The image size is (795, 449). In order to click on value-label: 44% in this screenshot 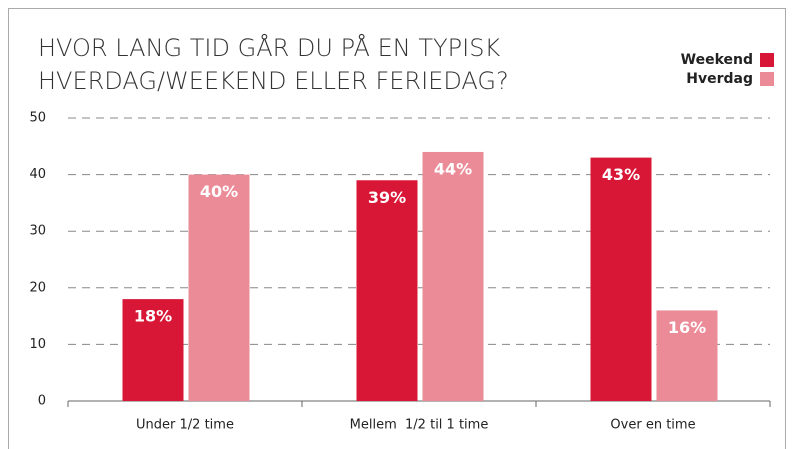, I will do `click(453, 168)`.